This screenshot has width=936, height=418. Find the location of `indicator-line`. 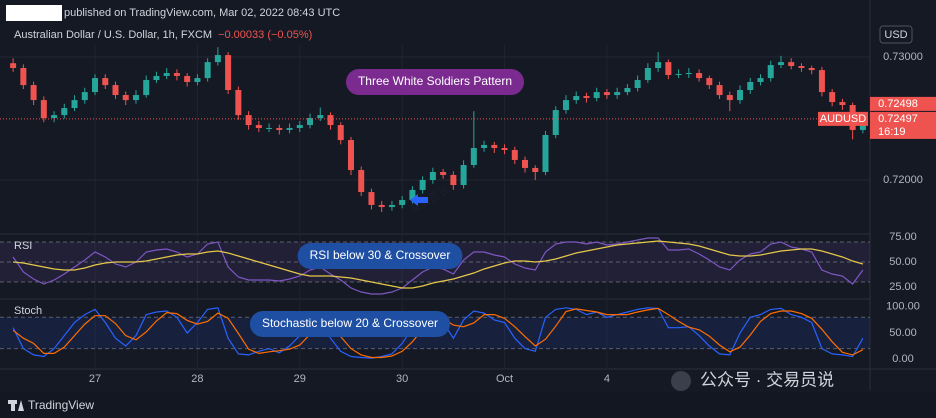

indicator-line is located at coordinates (438, 264).